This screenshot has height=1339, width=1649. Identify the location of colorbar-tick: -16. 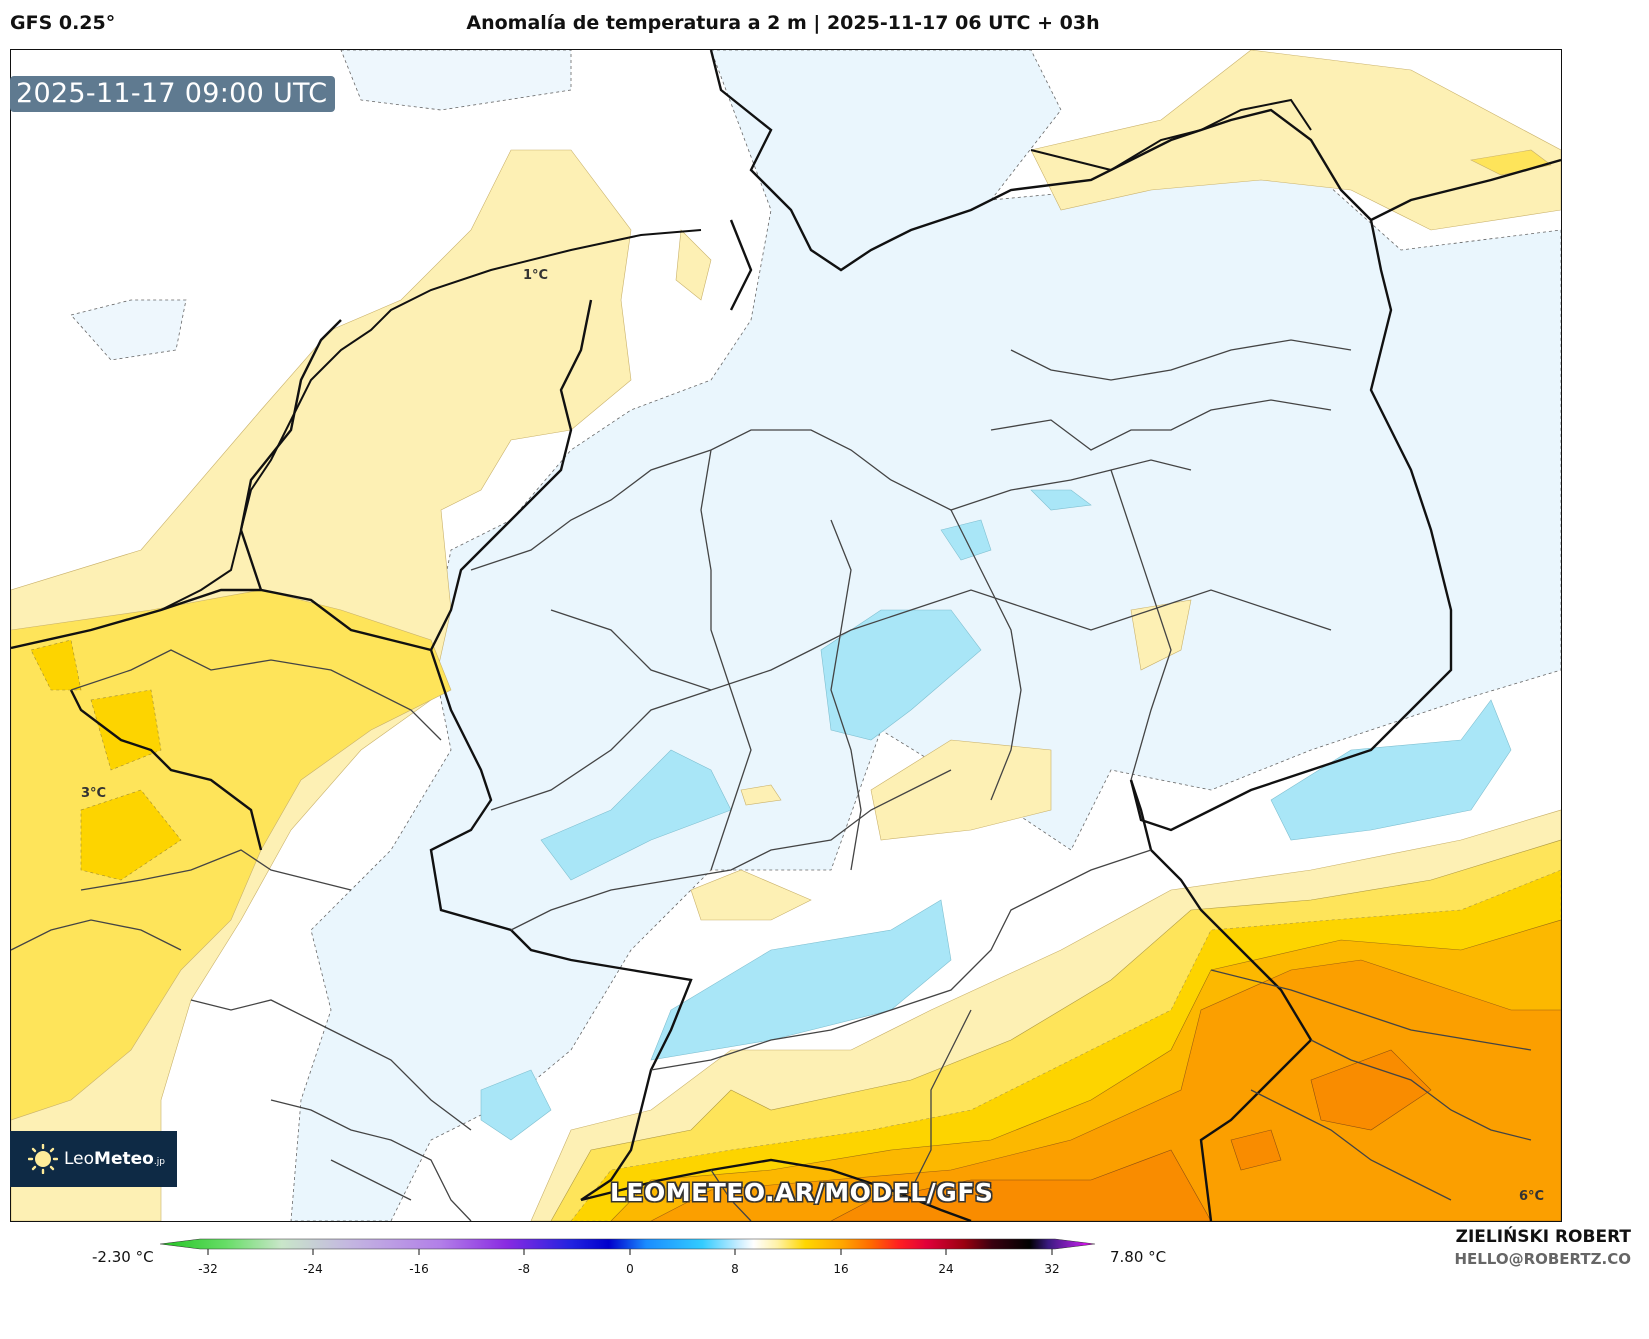
(419, 1269).